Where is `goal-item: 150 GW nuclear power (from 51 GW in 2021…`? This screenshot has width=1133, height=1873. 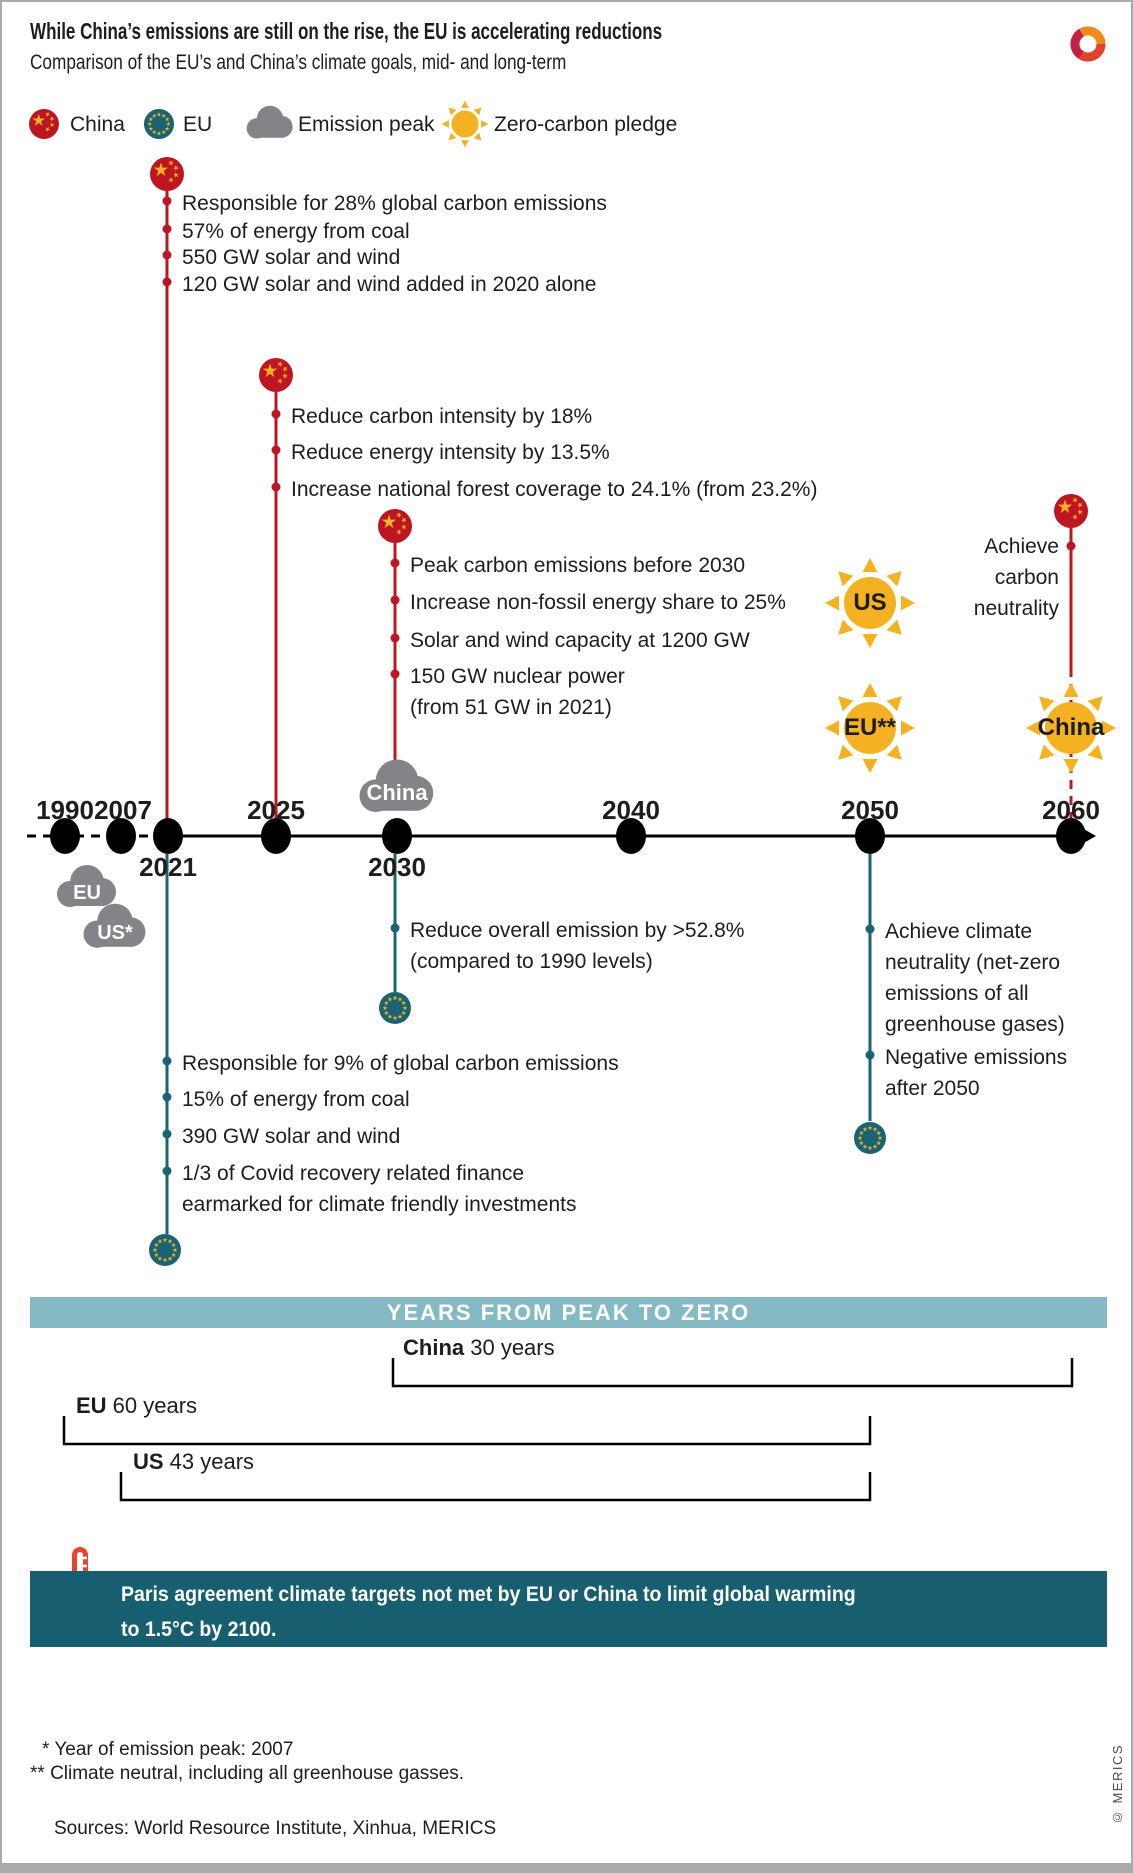
goal-item: 150 GW nuclear power (from 51 GW in 2021… is located at coordinates (517, 692).